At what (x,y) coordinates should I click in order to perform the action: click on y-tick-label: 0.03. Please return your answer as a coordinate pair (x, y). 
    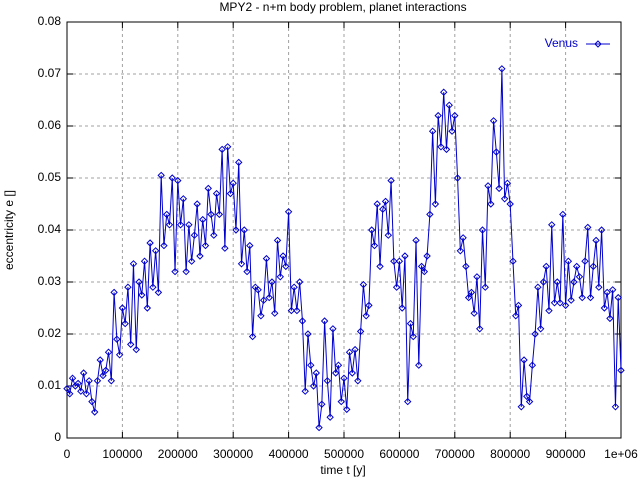
    Looking at the image, I should click on (50, 281).